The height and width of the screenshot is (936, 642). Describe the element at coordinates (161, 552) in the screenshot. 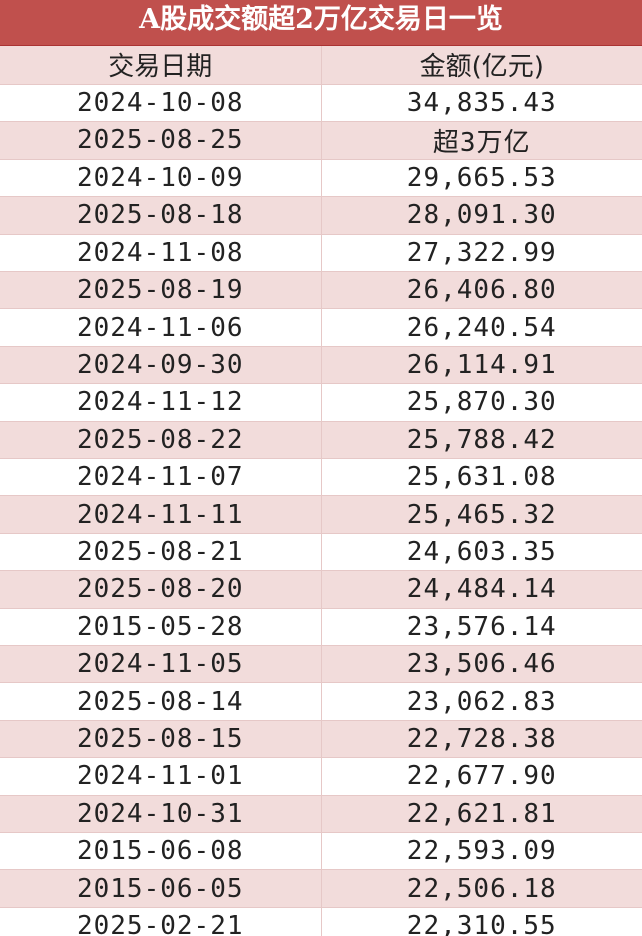

I see `date-cell: 2025-08-21` at that location.